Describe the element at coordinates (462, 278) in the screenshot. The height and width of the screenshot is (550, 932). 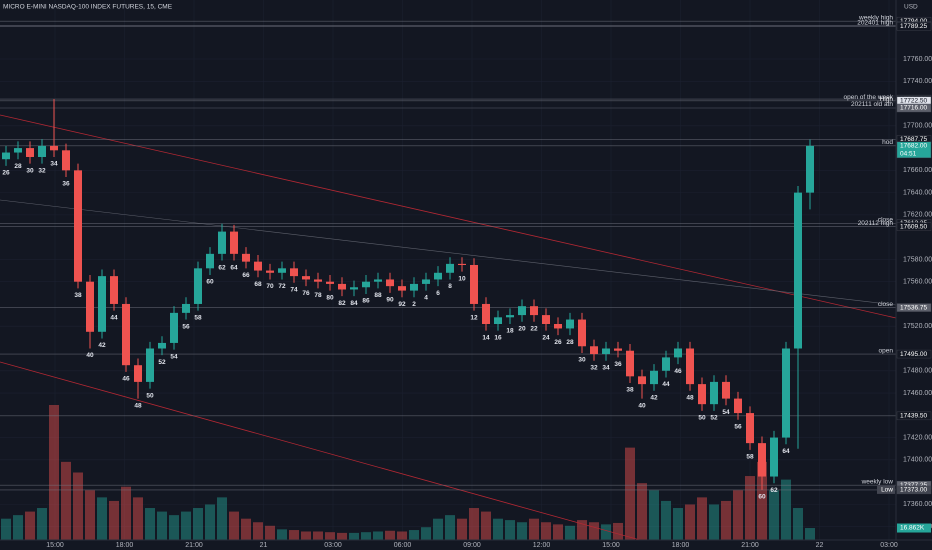
I see `bar-number: 10` at that location.